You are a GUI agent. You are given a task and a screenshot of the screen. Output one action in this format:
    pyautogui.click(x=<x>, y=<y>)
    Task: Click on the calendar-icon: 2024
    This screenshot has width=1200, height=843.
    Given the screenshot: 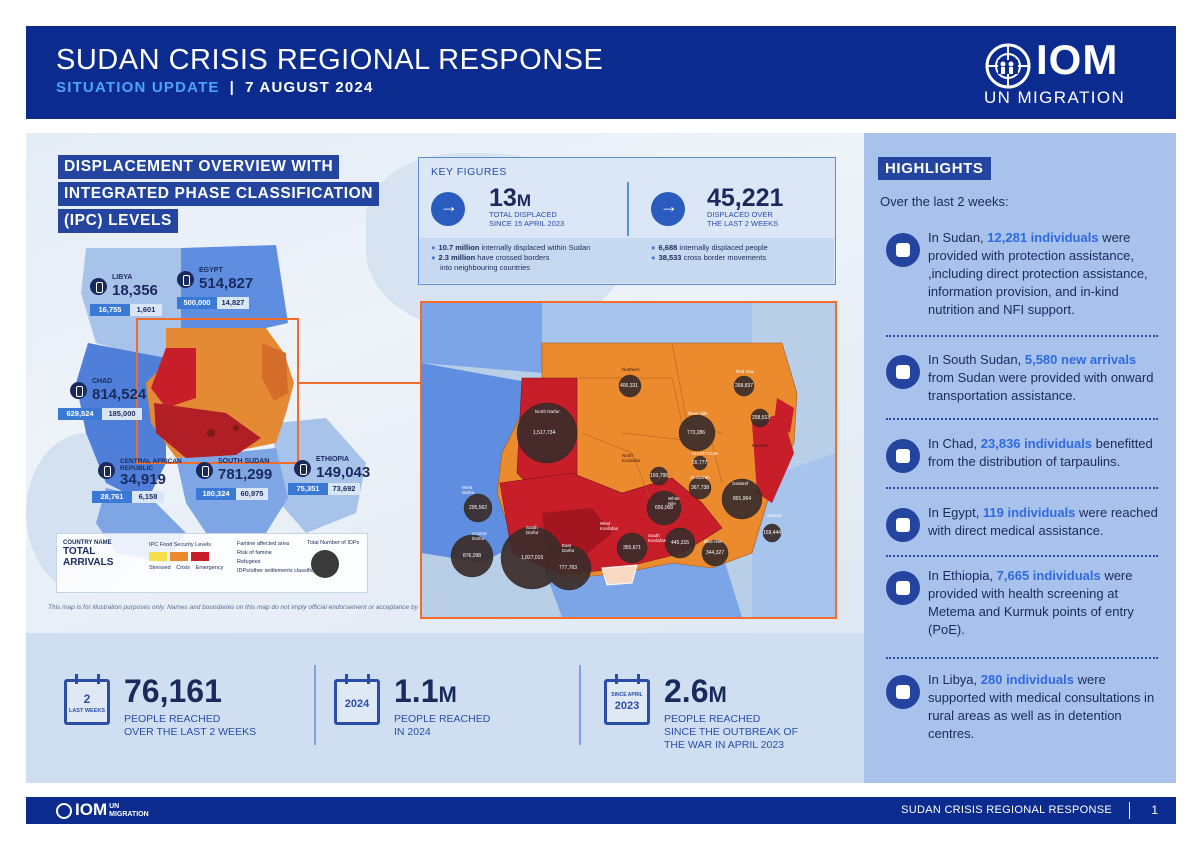 What is the action you would take?
    pyautogui.click(x=357, y=699)
    